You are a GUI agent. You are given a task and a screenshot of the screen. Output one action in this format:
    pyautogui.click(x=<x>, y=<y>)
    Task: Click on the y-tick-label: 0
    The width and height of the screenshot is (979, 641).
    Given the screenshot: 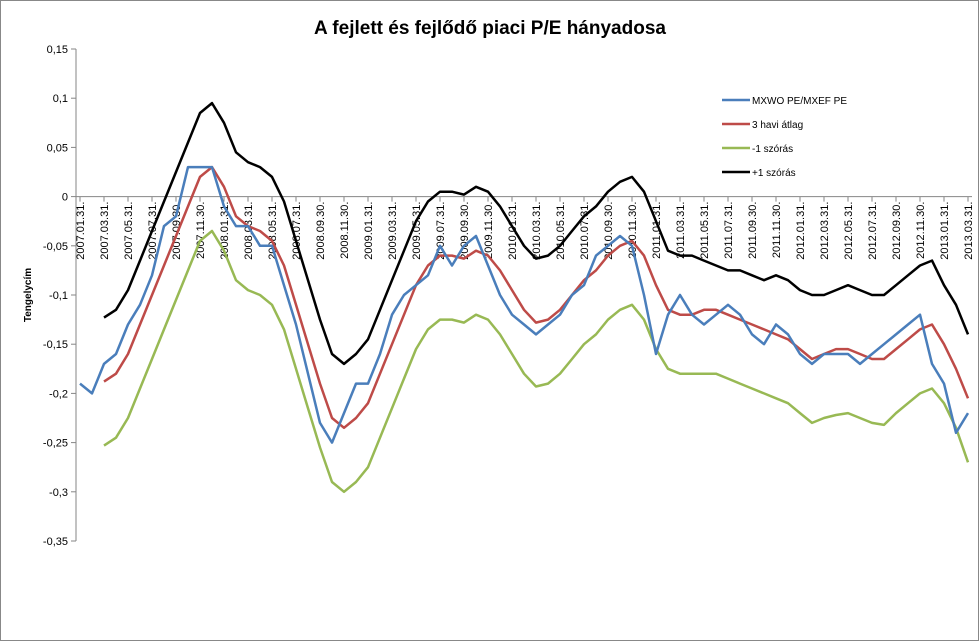 What is the action you would take?
    pyautogui.click(x=65, y=198)
    